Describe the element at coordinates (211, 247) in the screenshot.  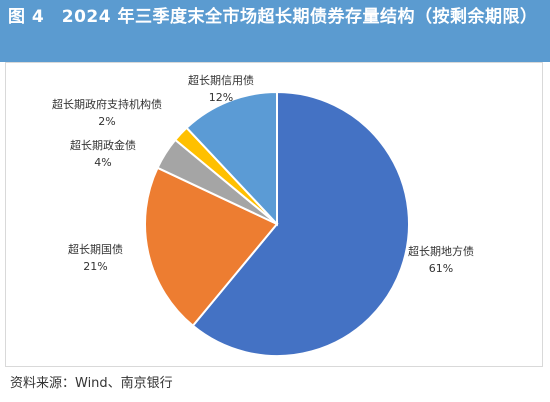
I see `slice-treasury-bond` at that location.